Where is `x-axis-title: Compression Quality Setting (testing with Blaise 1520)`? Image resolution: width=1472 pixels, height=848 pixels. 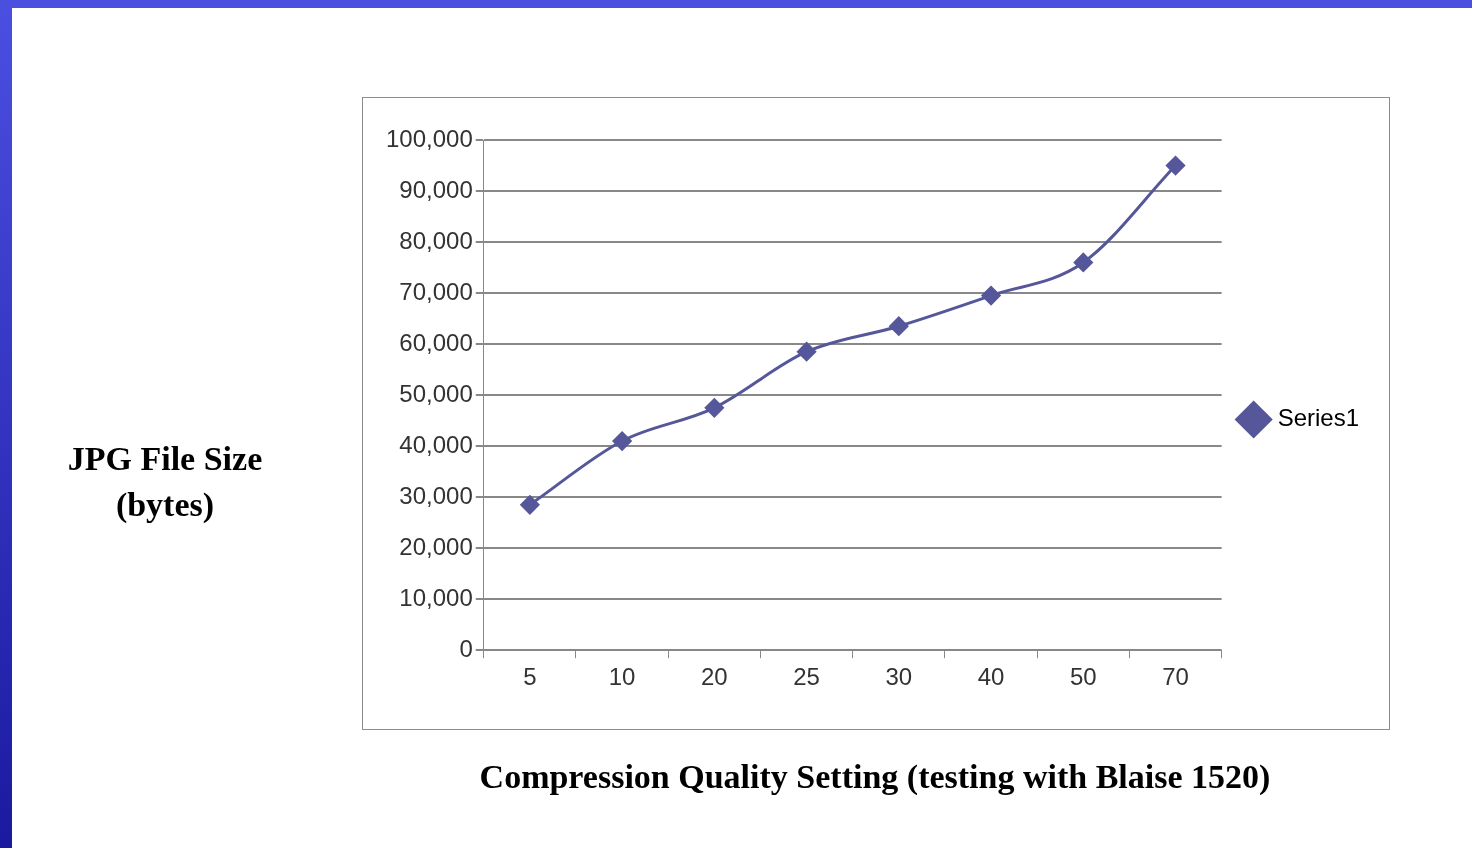 x-axis-title: Compression Quality Setting (testing with Blaise 1520) is located at coordinates (875, 777).